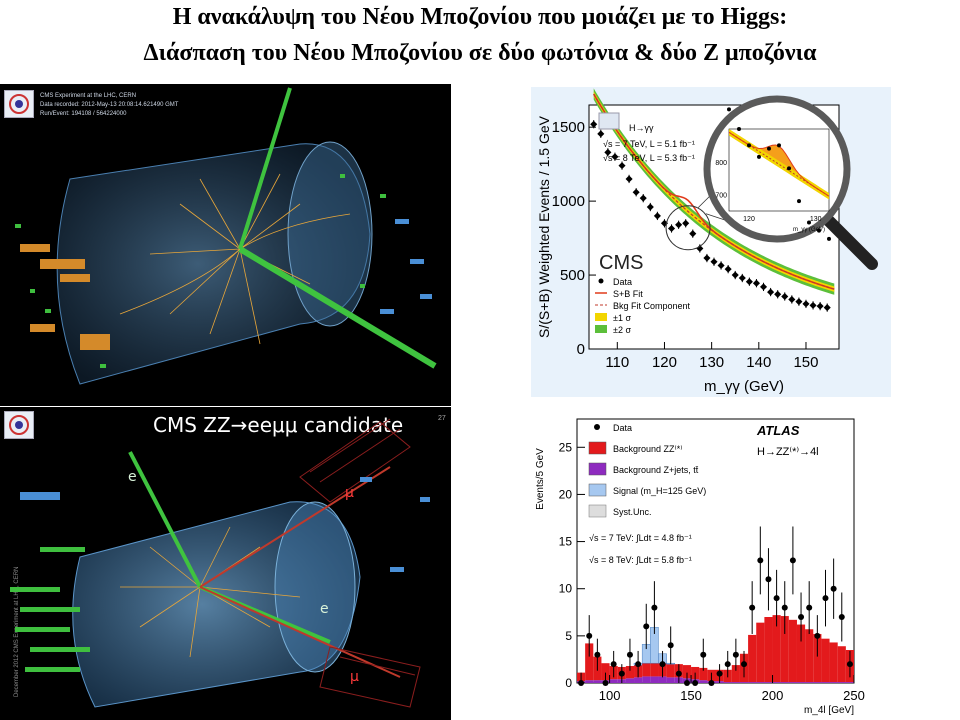 The width and height of the screenshot is (960, 720). Describe the element at coordinates (132, 477) in the screenshot. I see `electron-label-1: e` at that location.